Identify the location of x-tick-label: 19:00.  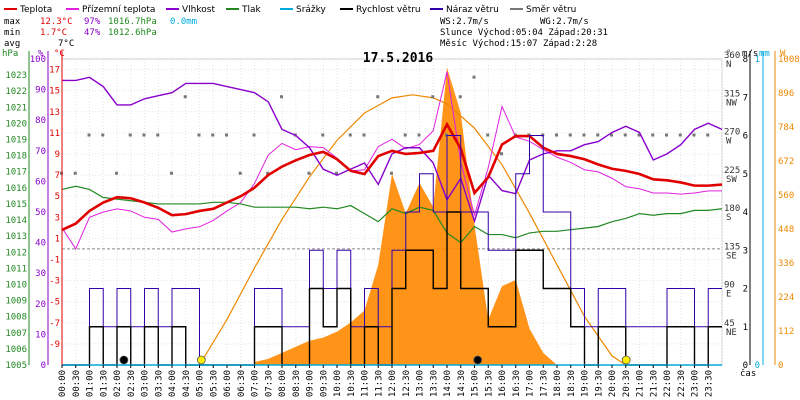
(586, 383).